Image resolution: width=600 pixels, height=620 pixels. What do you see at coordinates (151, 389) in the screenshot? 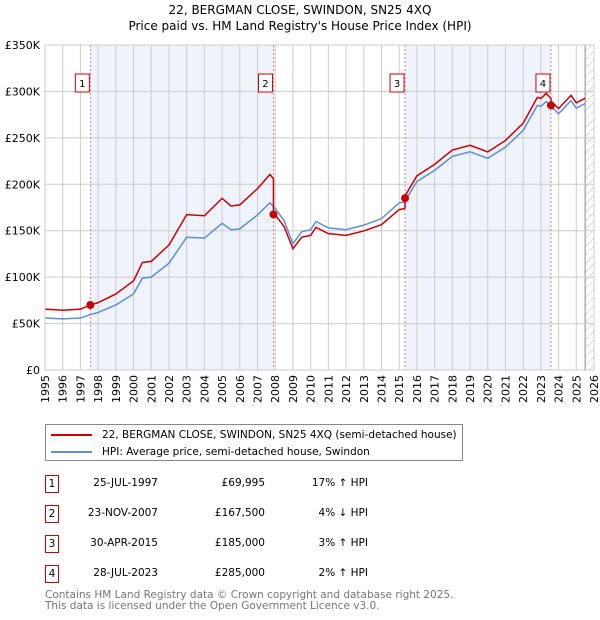
I see `x-tick-label: 2001` at bounding box center [151, 389].